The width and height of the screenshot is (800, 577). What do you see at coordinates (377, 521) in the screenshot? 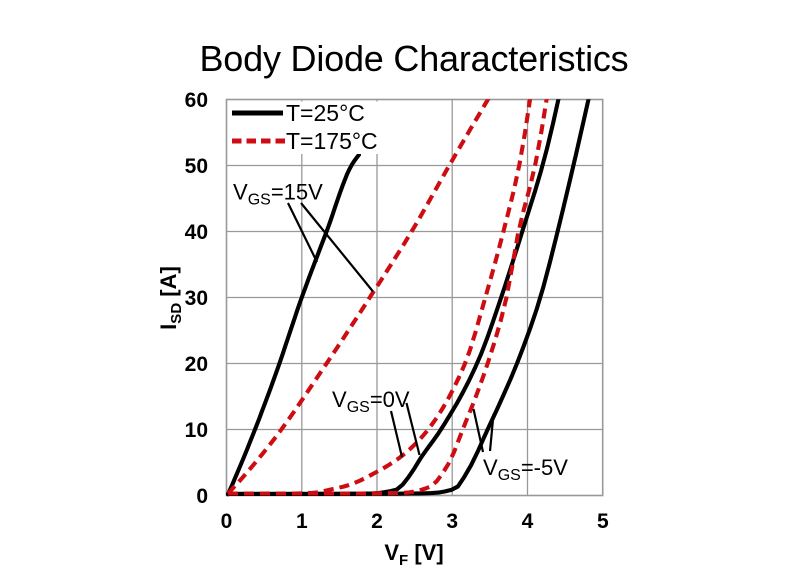
I see `svg-text: 2` at bounding box center [377, 521].